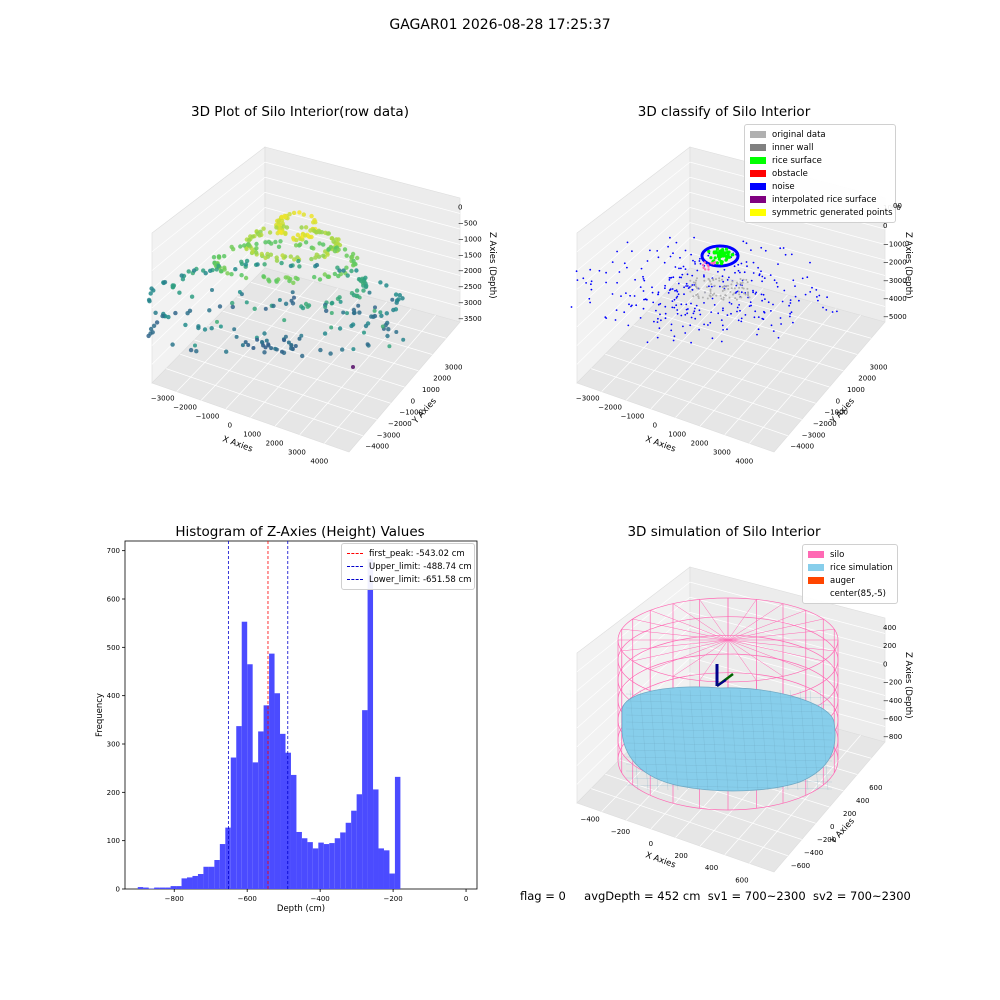 The width and height of the screenshot is (1000, 1000). I want to click on x-axis-label: X Axies, so click(660, 860).